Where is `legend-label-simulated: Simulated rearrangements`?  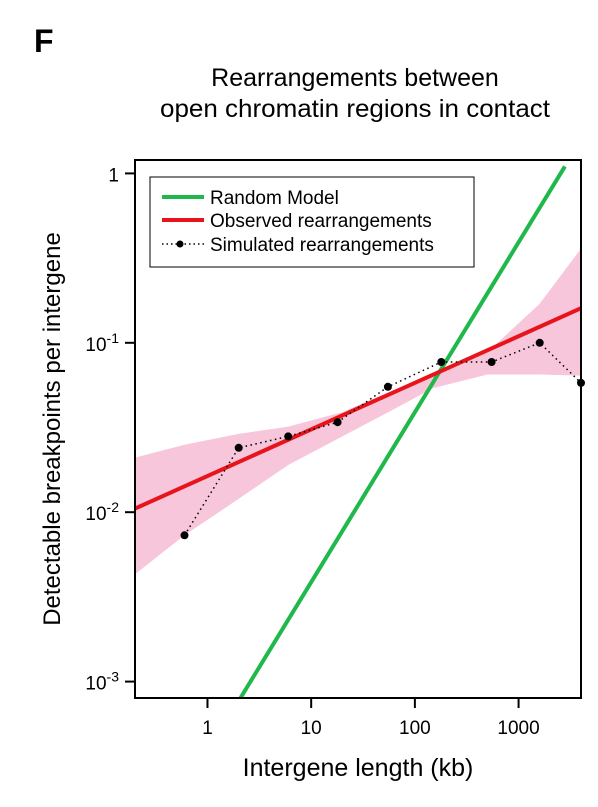 legend-label-simulated: Simulated rearrangements is located at coordinates (322, 245).